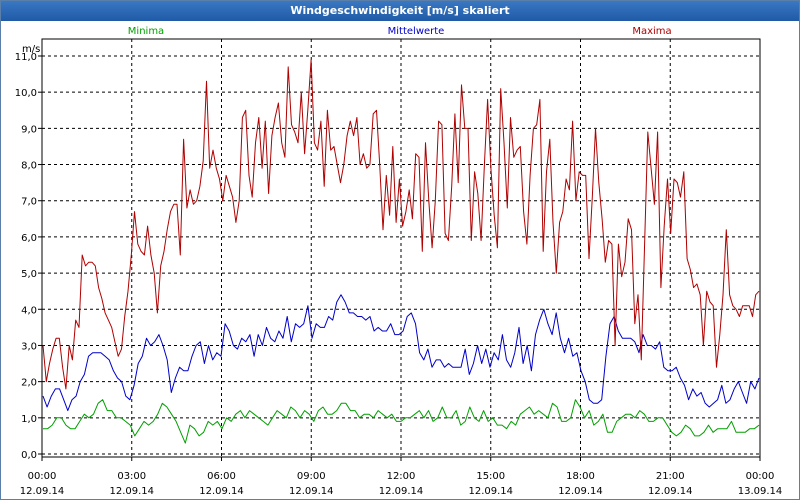 This screenshot has height=500, width=800. Describe the element at coordinates (29, 383) in the screenshot. I see `y-tick-label: 2,0` at that location.